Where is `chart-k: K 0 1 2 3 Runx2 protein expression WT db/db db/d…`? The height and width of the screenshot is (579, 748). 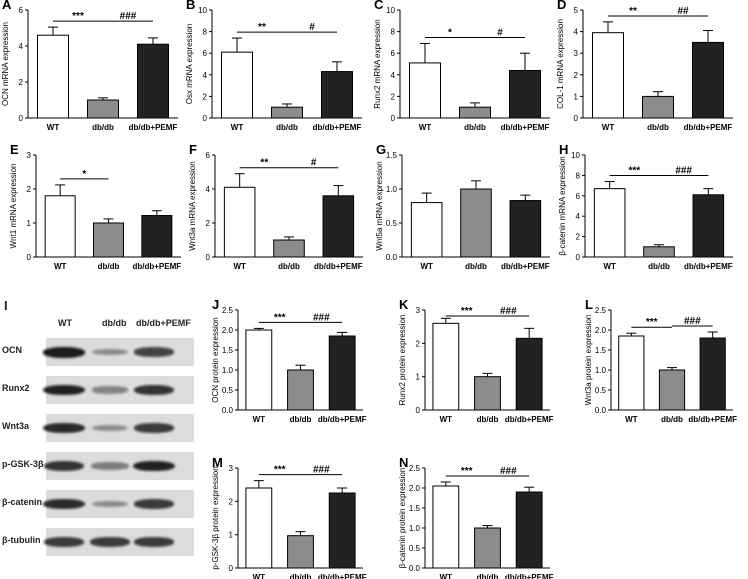
chart-k: K 0 1 2 3 Runx2 protein expression WT db/db db/d… is located at coordinates (476, 360).